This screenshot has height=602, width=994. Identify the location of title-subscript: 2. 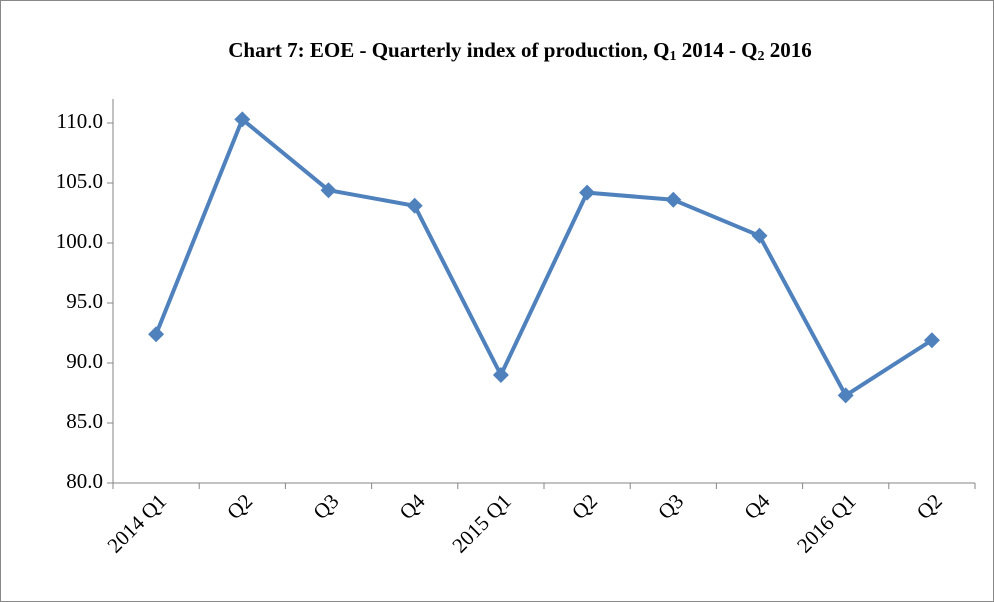
(761, 56).